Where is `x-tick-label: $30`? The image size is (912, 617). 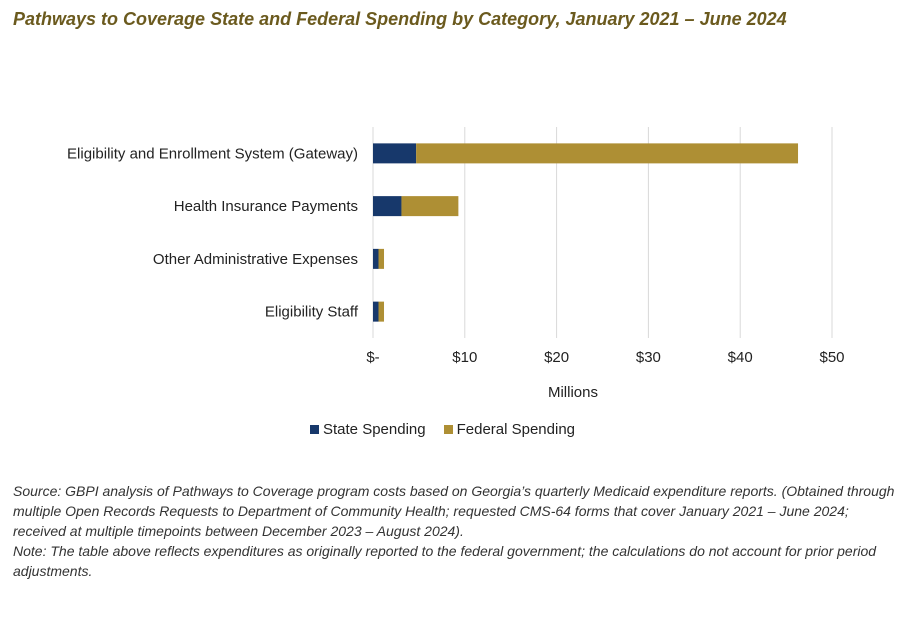
x-tick-label: $30 is located at coordinates (648, 357).